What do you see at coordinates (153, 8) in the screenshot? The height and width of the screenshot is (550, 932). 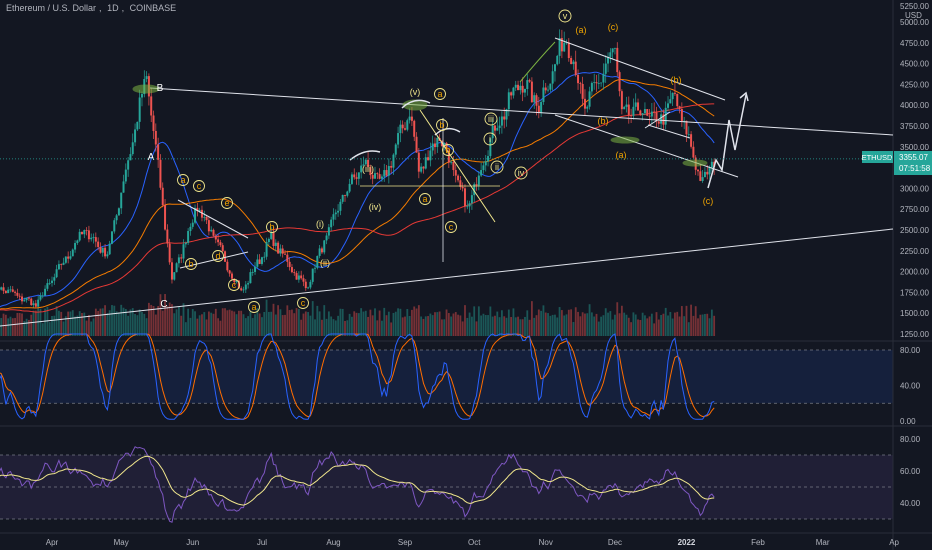 I see `exchange-label: COINBASE` at bounding box center [153, 8].